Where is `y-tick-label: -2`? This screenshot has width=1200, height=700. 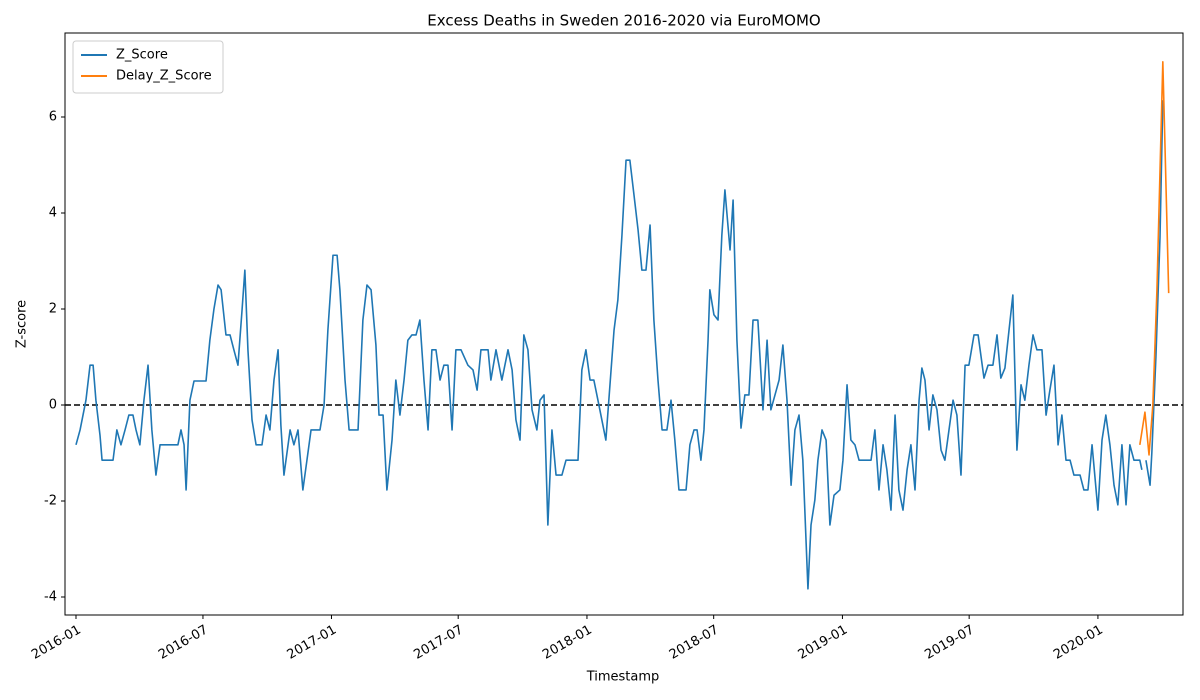 y-tick-label: -2 is located at coordinates (50, 501).